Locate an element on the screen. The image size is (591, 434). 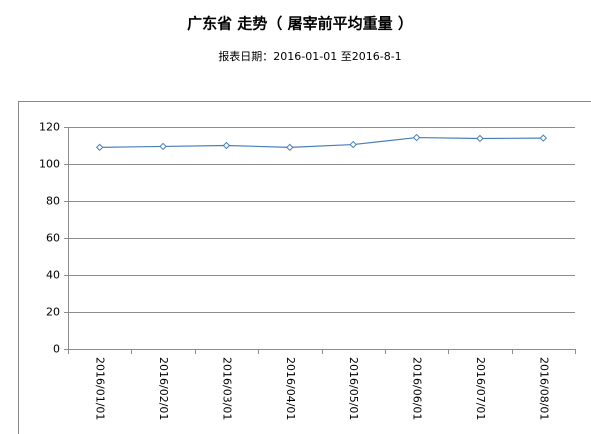
x-tick-label: 2016/01/01 is located at coordinates (100, 388).